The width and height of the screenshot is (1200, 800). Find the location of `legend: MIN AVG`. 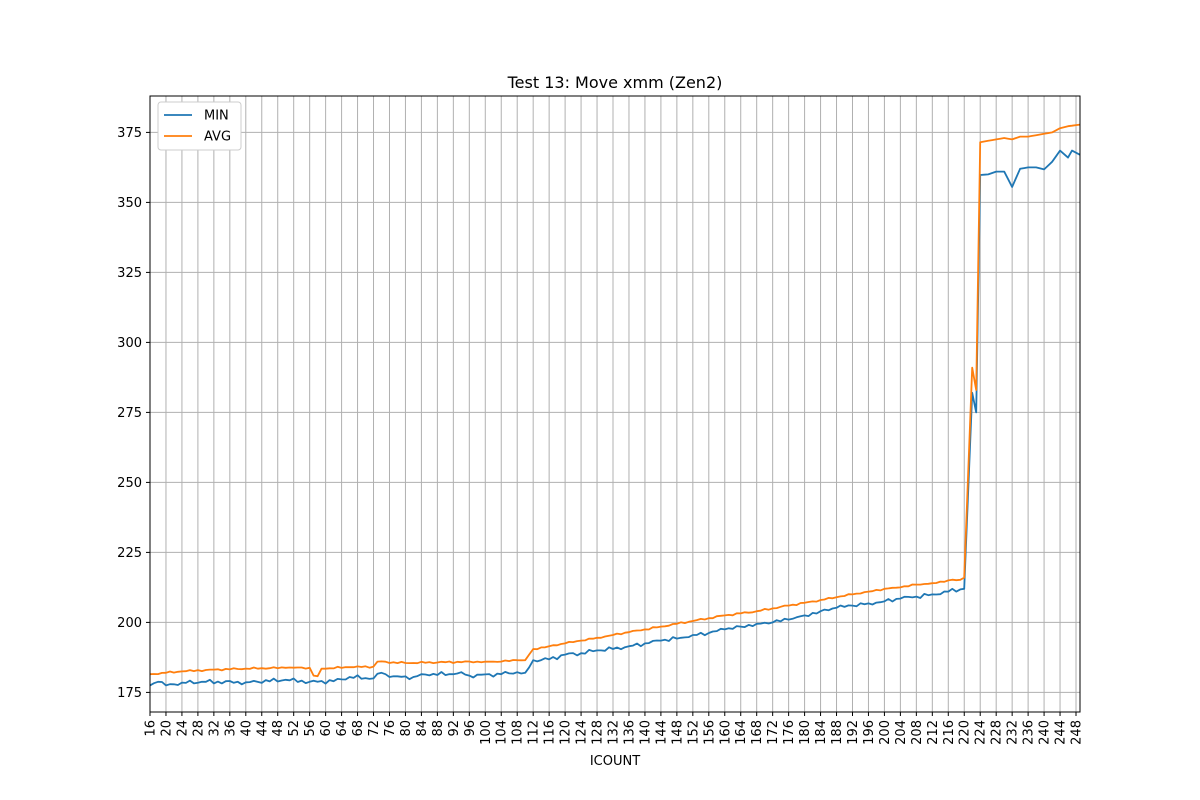

legend: MIN AVG is located at coordinates (199, 126).